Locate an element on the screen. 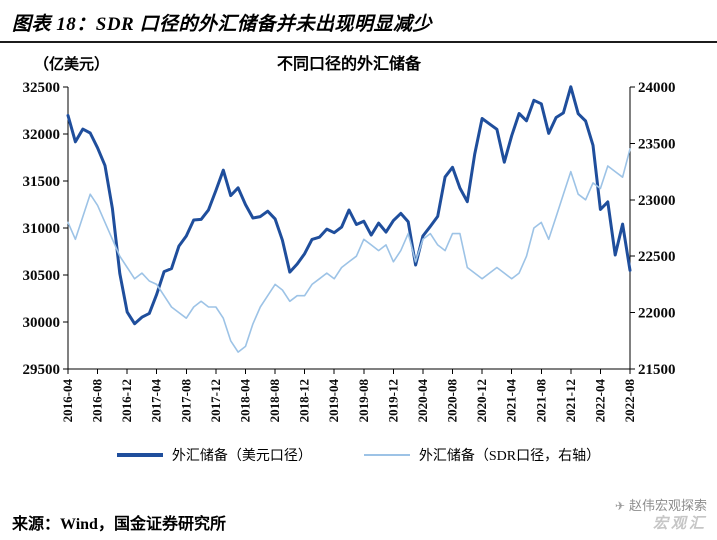 This screenshot has height=540, width=717. x-axis-tick-label: 2019-08 is located at coordinates (363, 401).